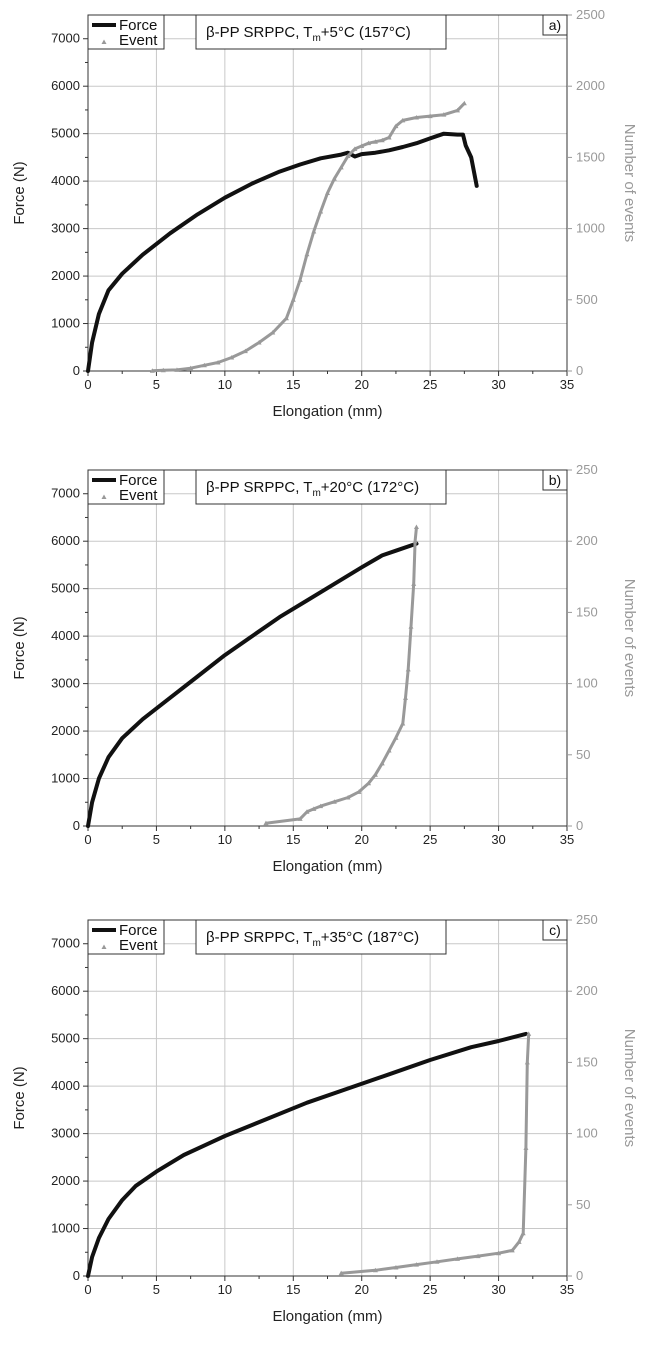 This screenshot has width=648, height=1345. I want to click on y2-tick-label: 50, so click(583, 1204).